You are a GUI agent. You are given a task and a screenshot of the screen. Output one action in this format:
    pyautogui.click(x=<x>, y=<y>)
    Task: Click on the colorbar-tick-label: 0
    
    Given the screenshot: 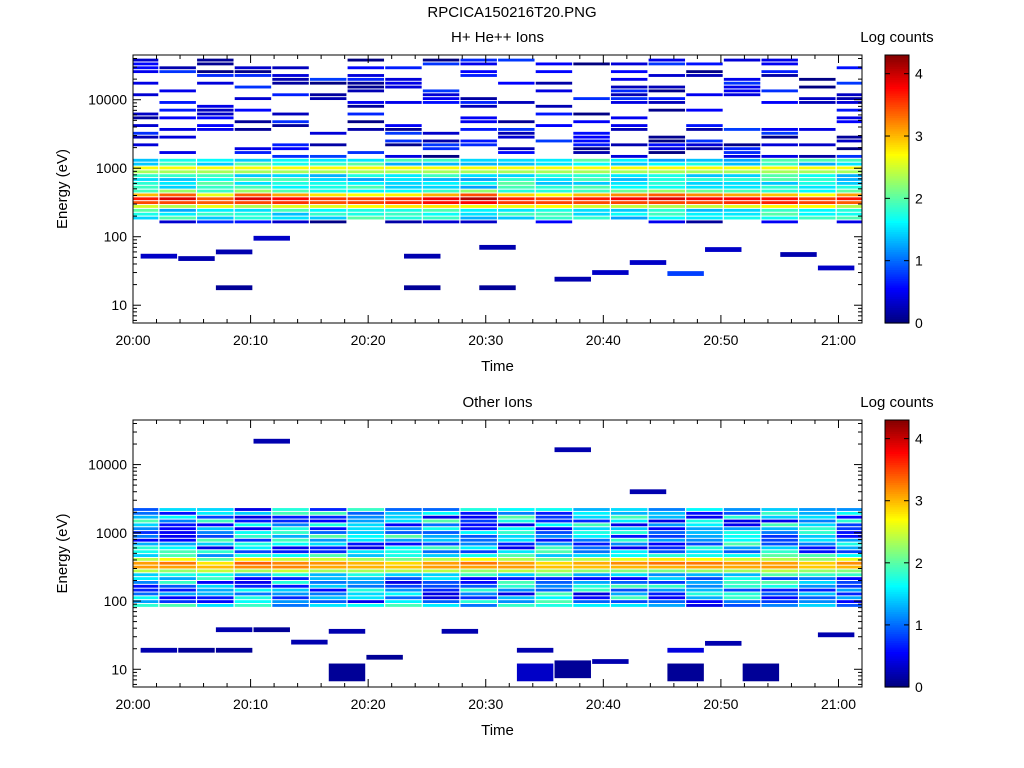 What is the action you would take?
    pyautogui.click(x=919, y=323)
    